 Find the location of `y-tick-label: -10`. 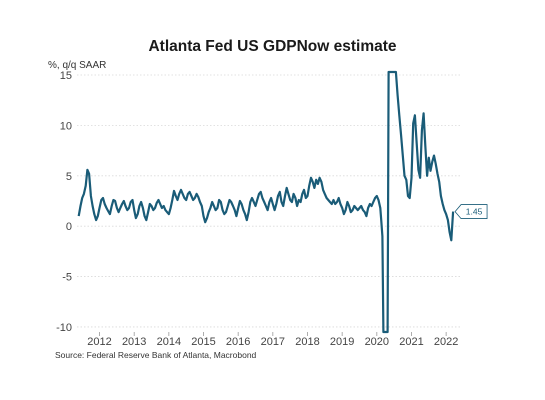

y-tick-label: -10 is located at coordinates (64, 328).